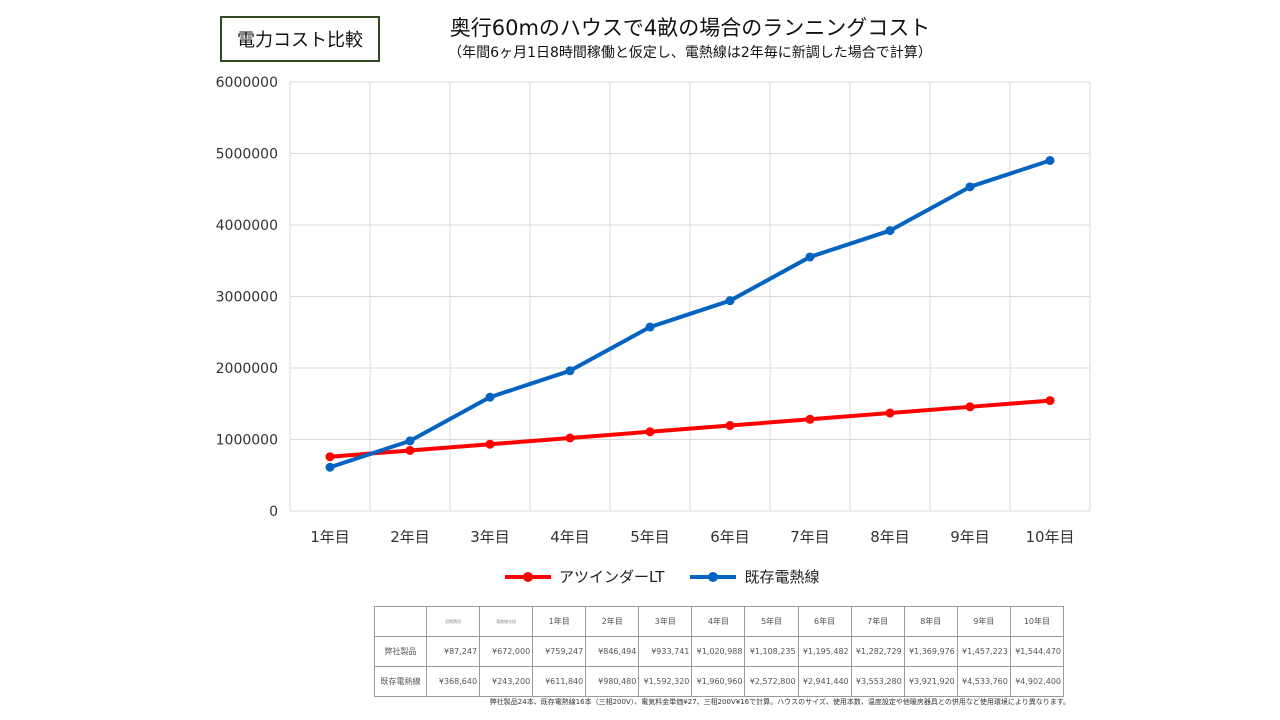 Image resolution: width=1280 pixels, height=720 pixels. I want to click on table-corner-cell, so click(400, 621).